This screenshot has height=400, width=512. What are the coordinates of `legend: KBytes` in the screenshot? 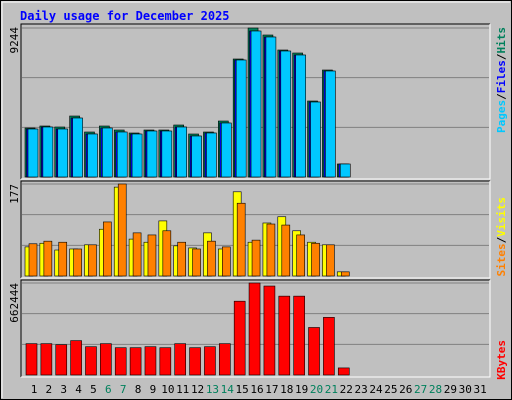 It's located at (501, 360).